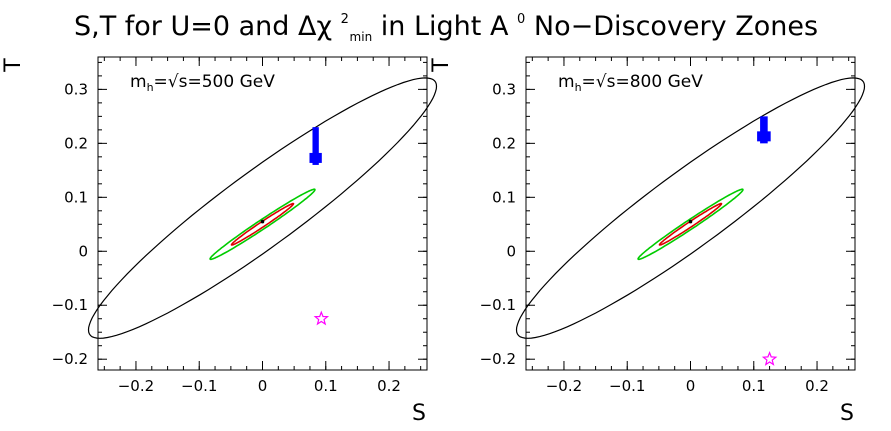  Describe the element at coordinates (215, 82) in the screenshot. I see `annotation-rest: =√s=500 GeV` at that location.